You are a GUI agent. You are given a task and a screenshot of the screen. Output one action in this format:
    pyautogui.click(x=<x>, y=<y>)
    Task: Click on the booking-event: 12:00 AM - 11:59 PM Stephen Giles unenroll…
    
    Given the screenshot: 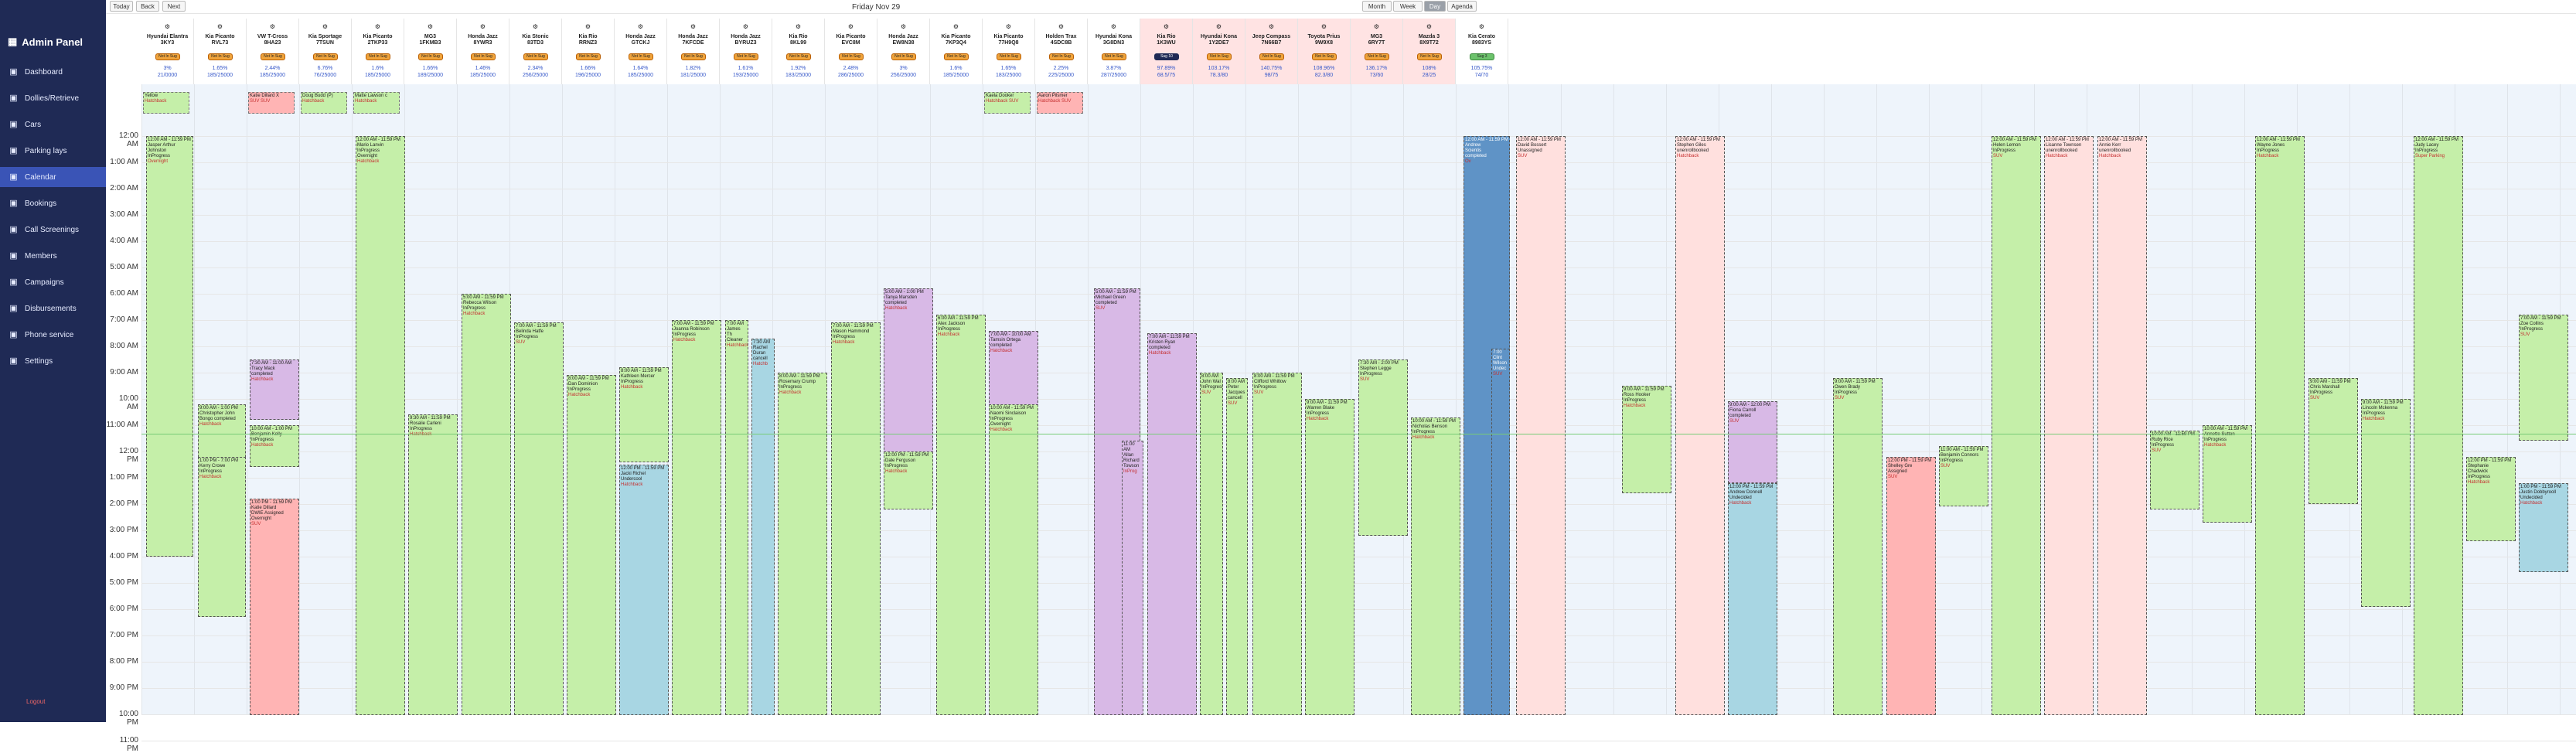 What is the action you would take?
    pyautogui.click(x=1700, y=425)
    